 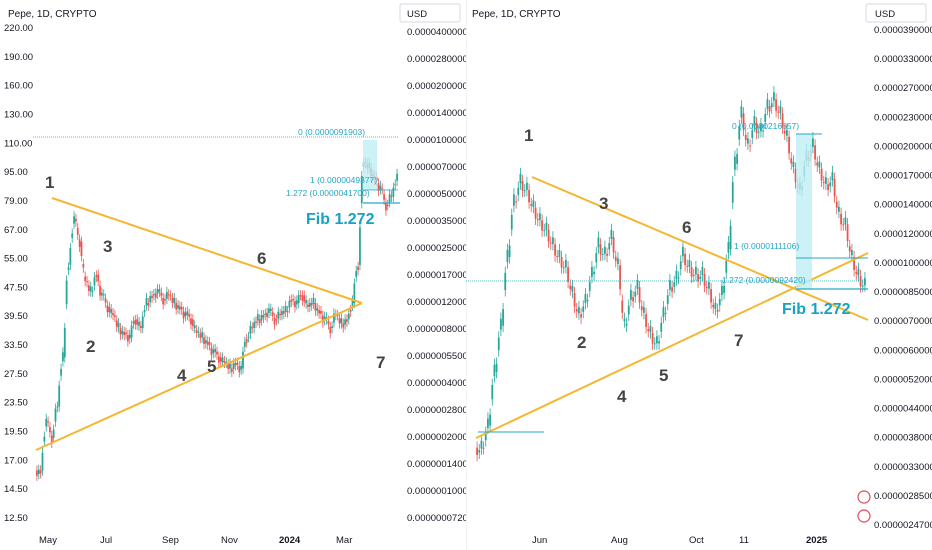 What do you see at coordinates (864, 516) in the screenshot?
I see `flag-icon` at bounding box center [864, 516].